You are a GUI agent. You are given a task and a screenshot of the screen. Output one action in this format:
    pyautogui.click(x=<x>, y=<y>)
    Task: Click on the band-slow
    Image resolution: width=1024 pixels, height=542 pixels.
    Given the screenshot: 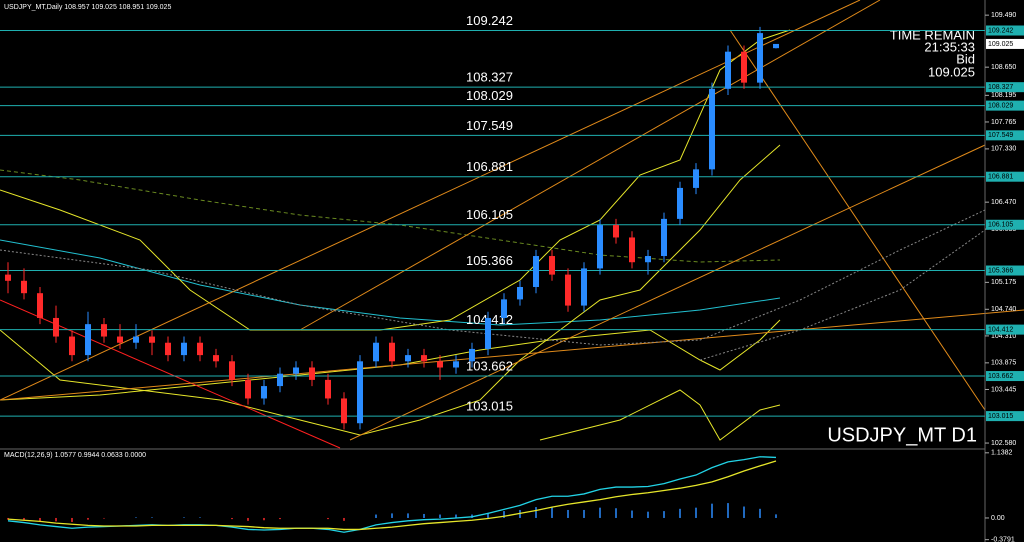 What is the action you would take?
    pyautogui.click(x=390, y=360)
    